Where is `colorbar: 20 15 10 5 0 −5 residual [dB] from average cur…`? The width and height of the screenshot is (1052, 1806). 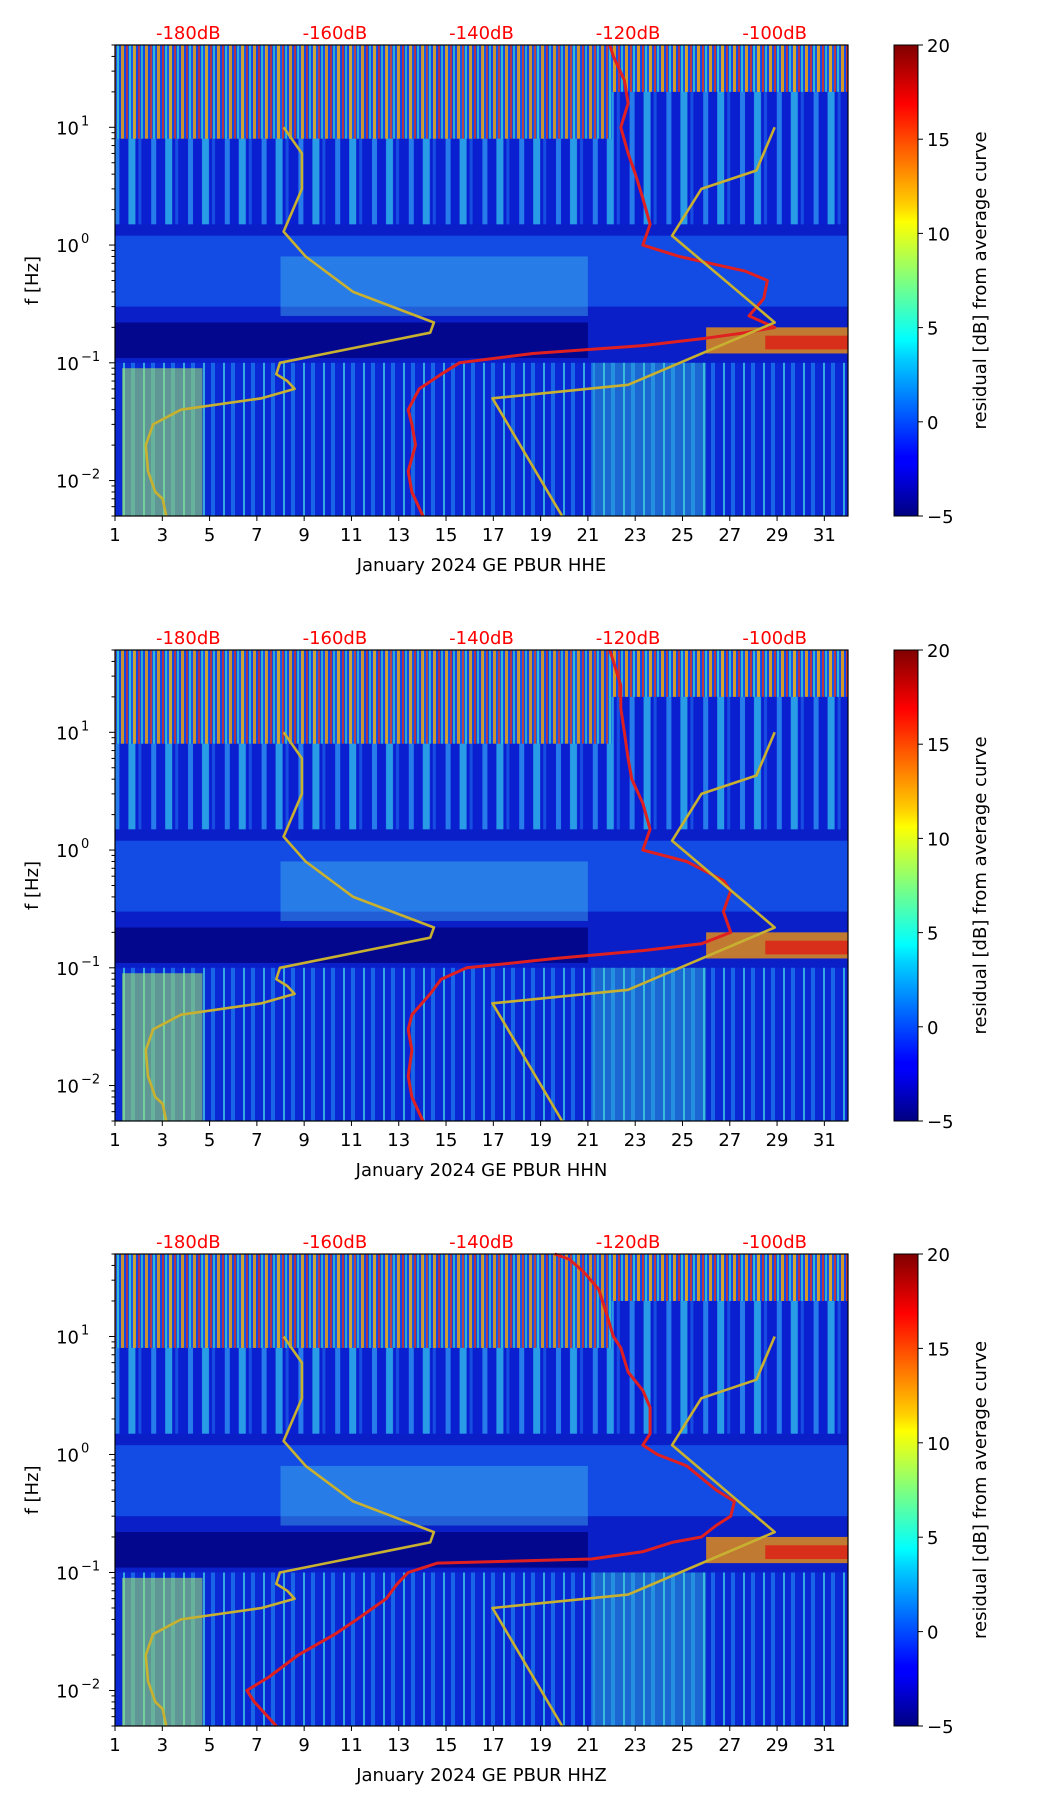
colorbar: 20 15 10 5 0 −5 residual [dB] from average cur… is located at coordinates (942, 887).